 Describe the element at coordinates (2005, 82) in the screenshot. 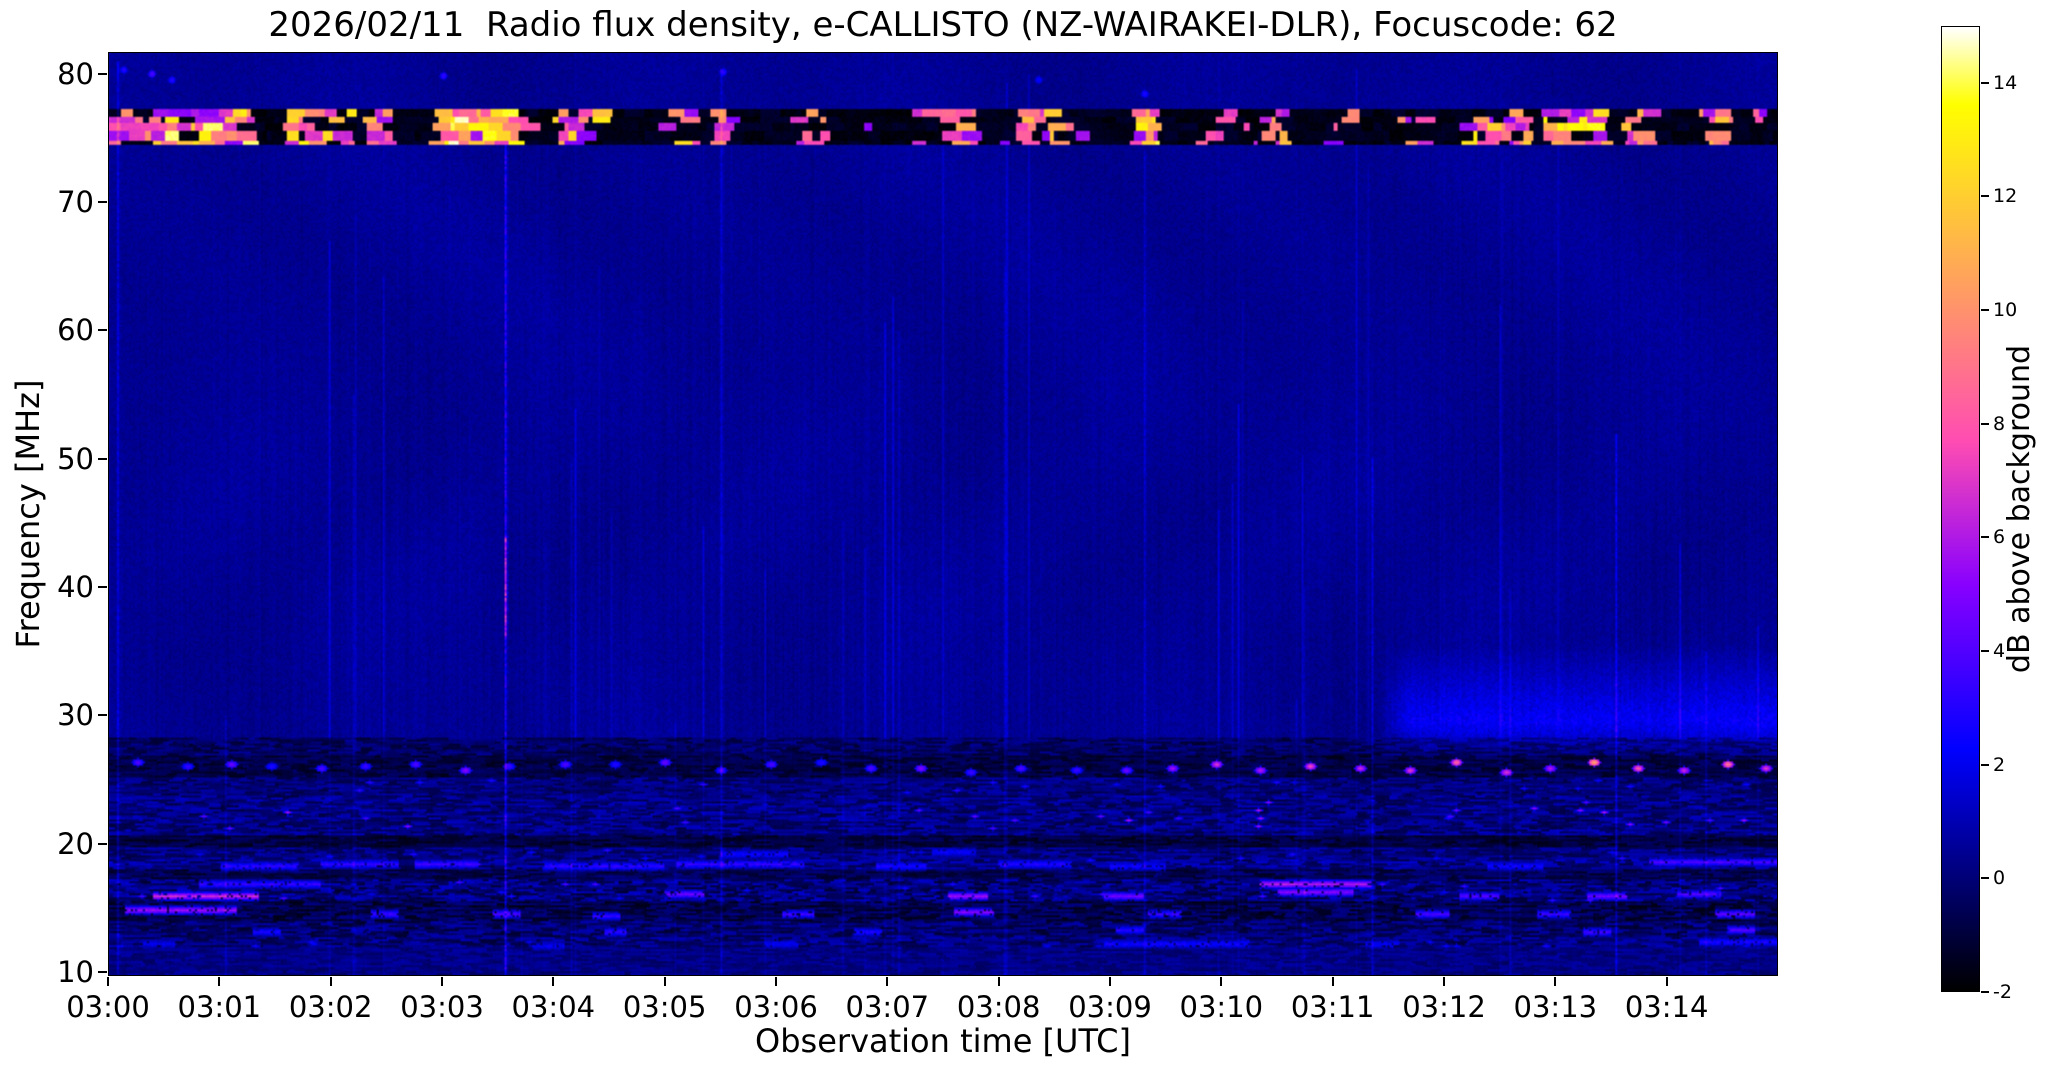

I see `colorbar-tick-label: 14` at that location.